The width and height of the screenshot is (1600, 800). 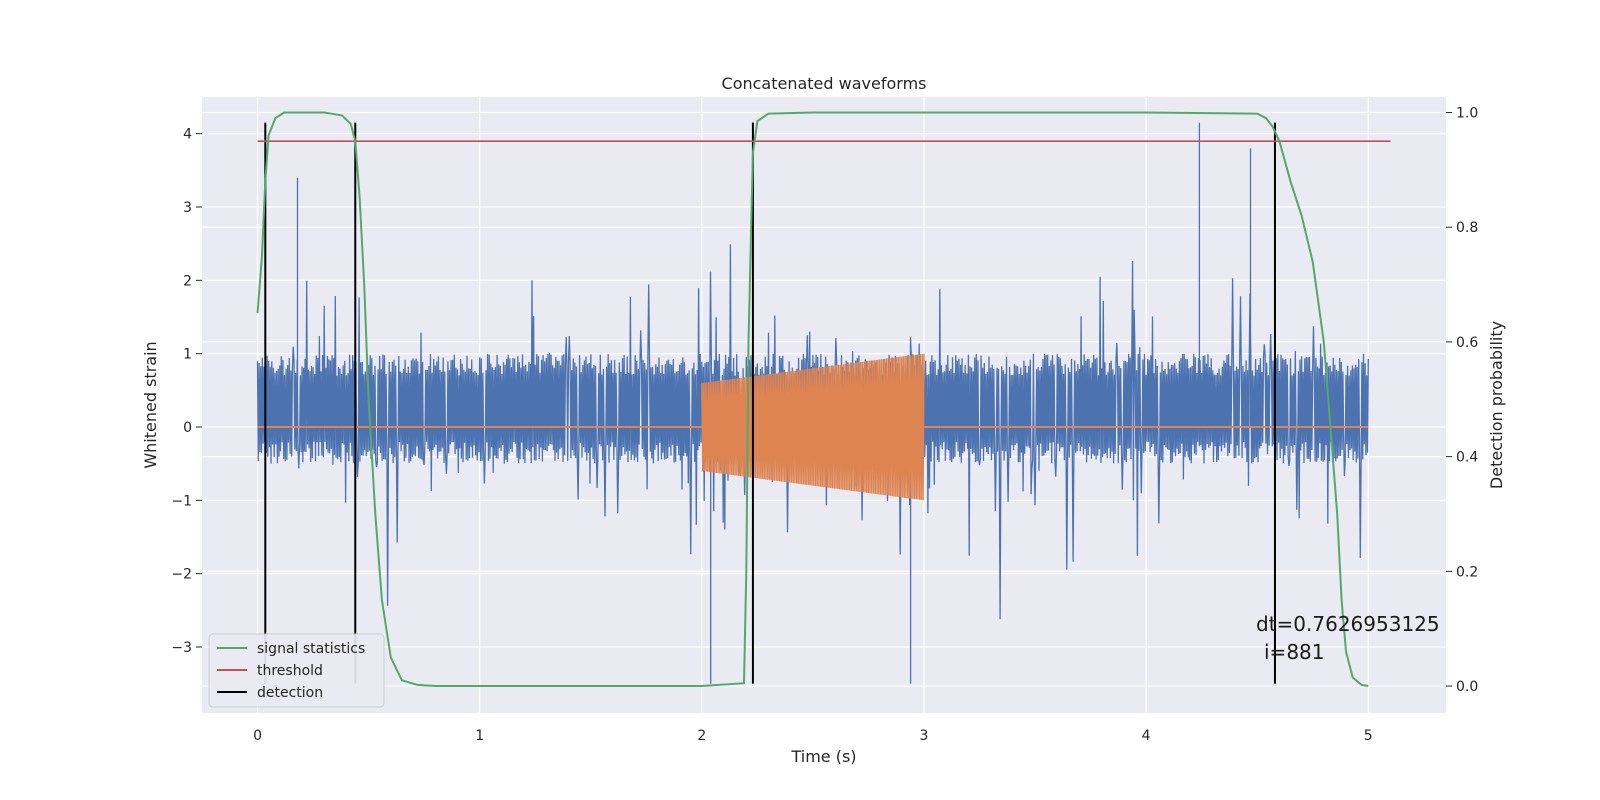 I want to click on legend-label-signal: signal statistics, so click(x=311, y=649).